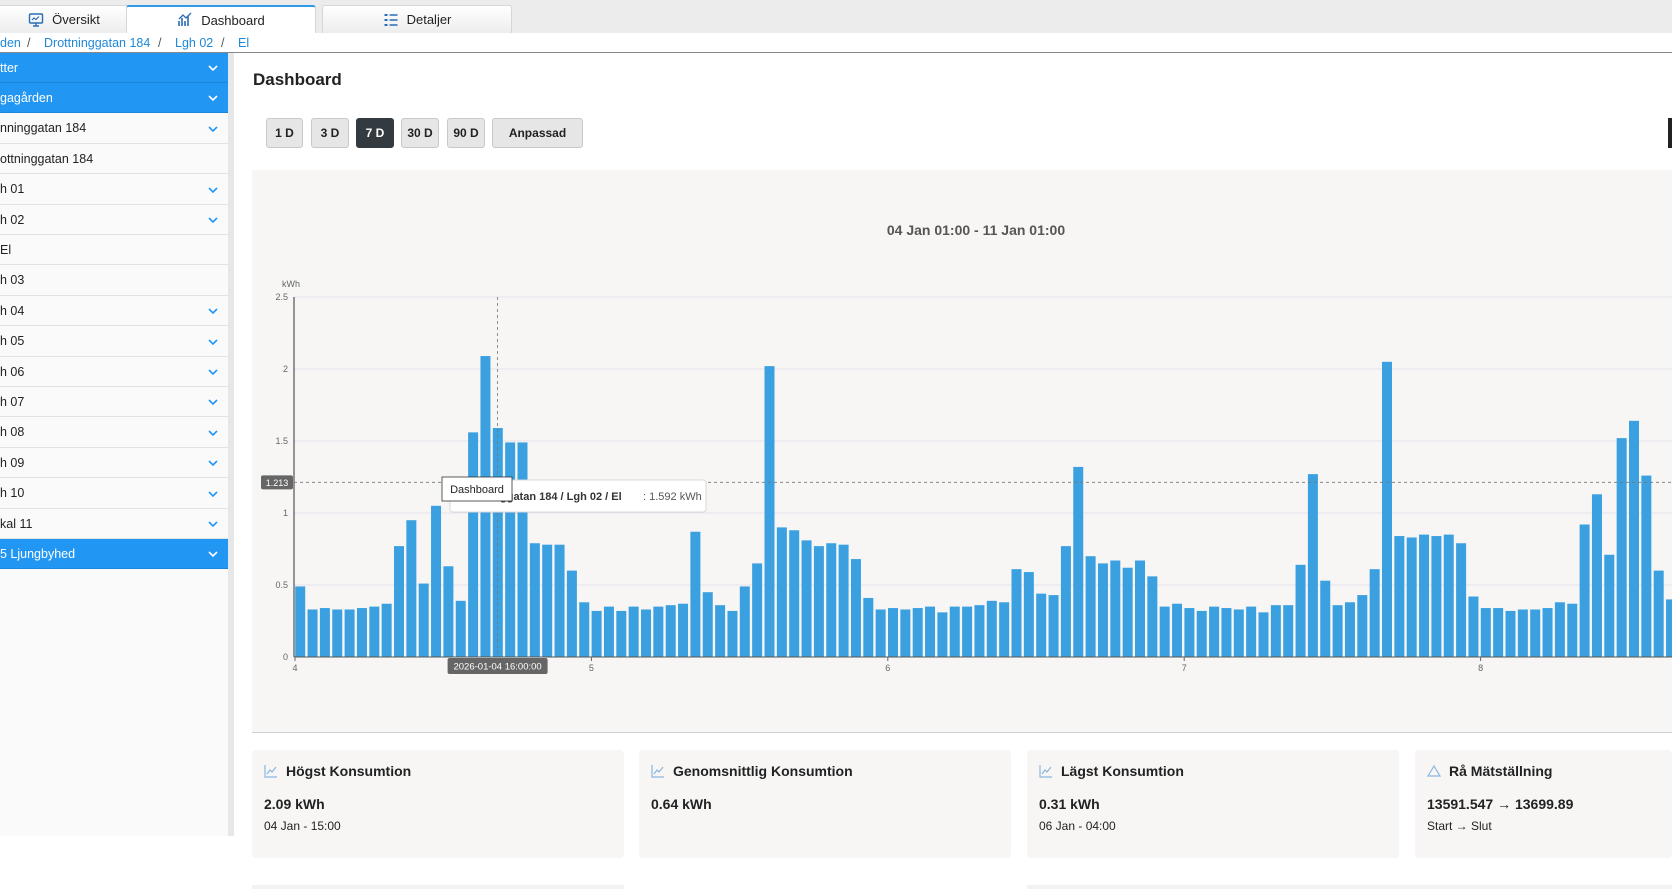 This screenshot has width=1672, height=889. Describe the element at coordinates (537, 133) in the screenshot. I see `range-button-custom: Anpassad` at that location.